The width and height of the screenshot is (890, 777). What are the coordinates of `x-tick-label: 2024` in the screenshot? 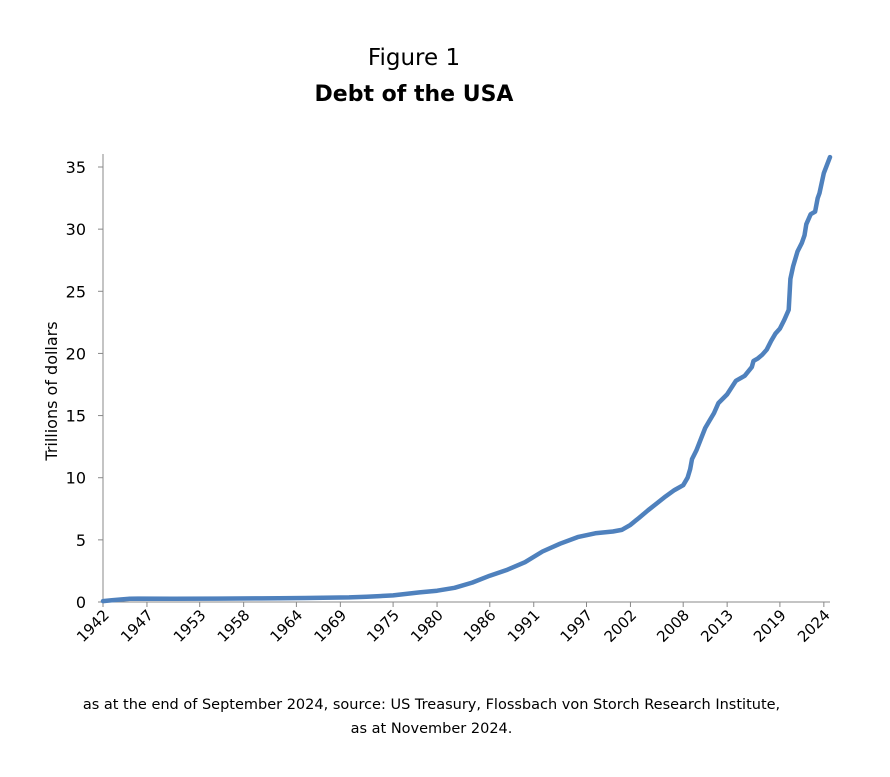 It's located at (814, 626).